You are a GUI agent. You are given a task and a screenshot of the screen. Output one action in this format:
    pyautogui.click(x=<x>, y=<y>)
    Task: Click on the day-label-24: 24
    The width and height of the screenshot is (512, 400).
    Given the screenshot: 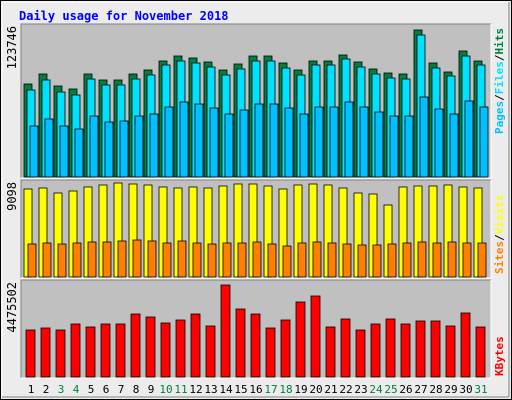 What is the action you would take?
    pyautogui.click(x=376, y=389)
    